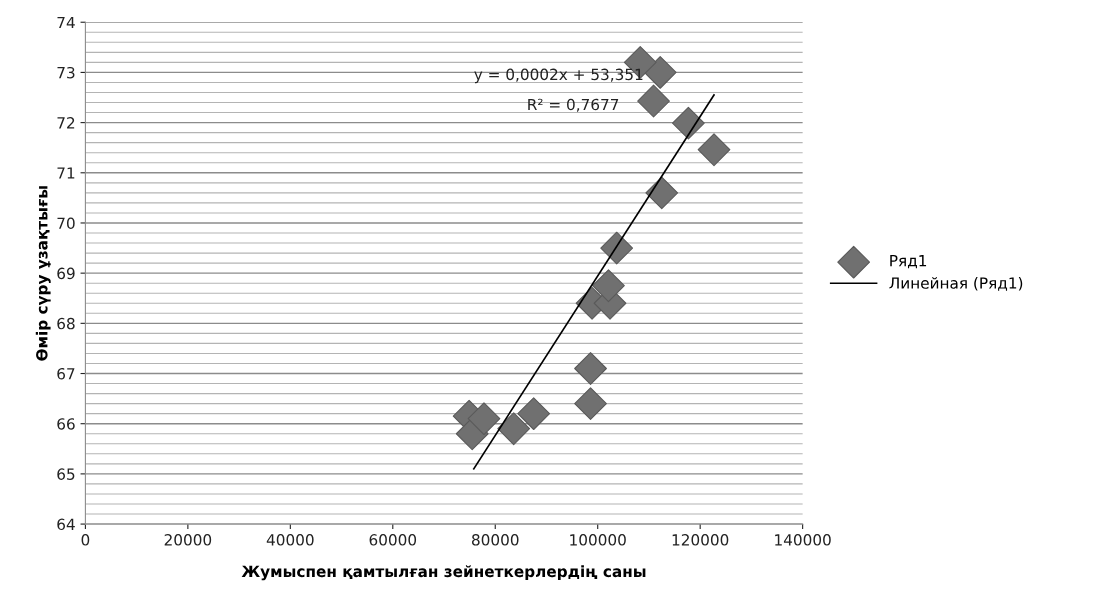  I want to click on y-tick-label: 71, so click(66, 173).